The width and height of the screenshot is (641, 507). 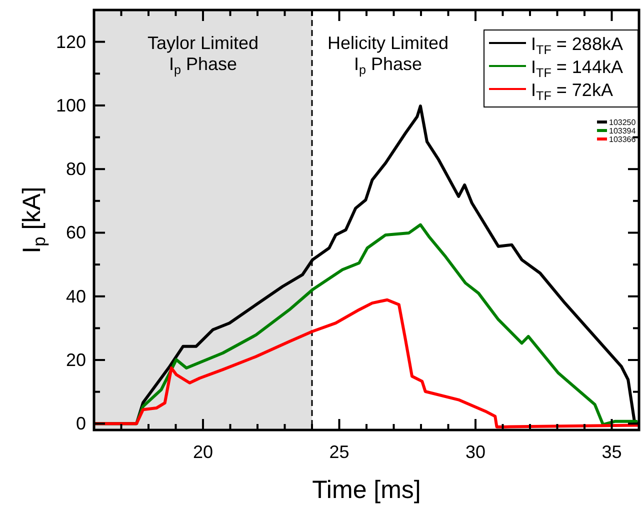 I want to click on y-tick-label: 40, so click(x=76, y=296).